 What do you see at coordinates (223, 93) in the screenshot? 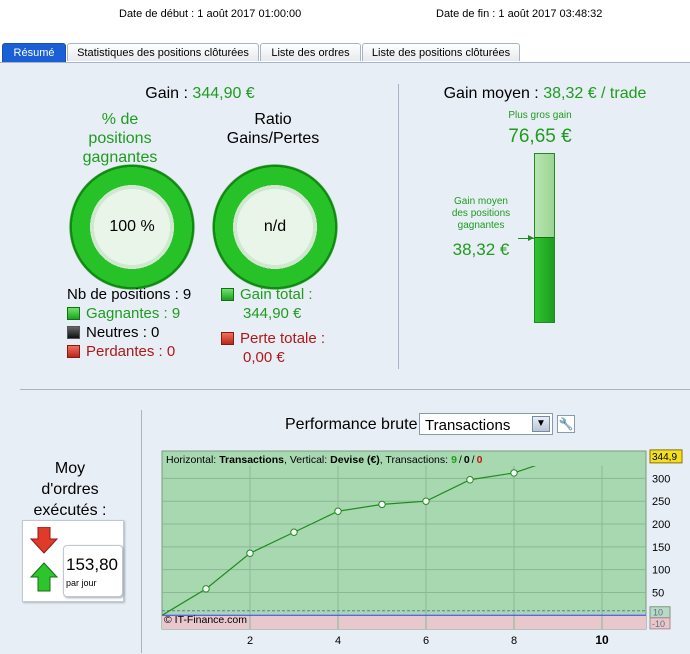
I see `gain-value: 344,90 €` at bounding box center [223, 93].